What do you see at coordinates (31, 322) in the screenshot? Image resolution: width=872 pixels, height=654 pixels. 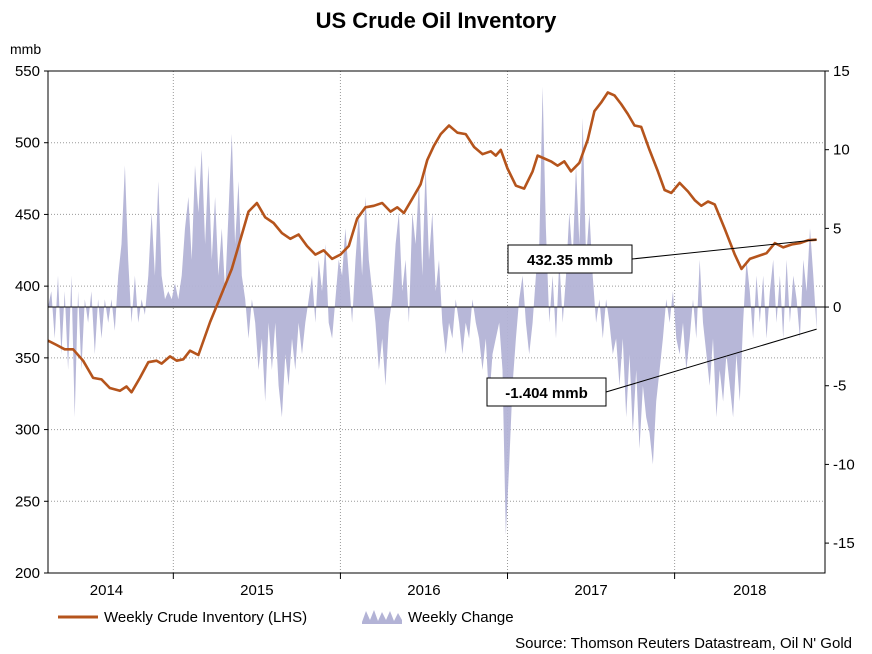 I see `left-axis: 200 250 300 350 400 450 500 550` at bounding box center [31, 322].